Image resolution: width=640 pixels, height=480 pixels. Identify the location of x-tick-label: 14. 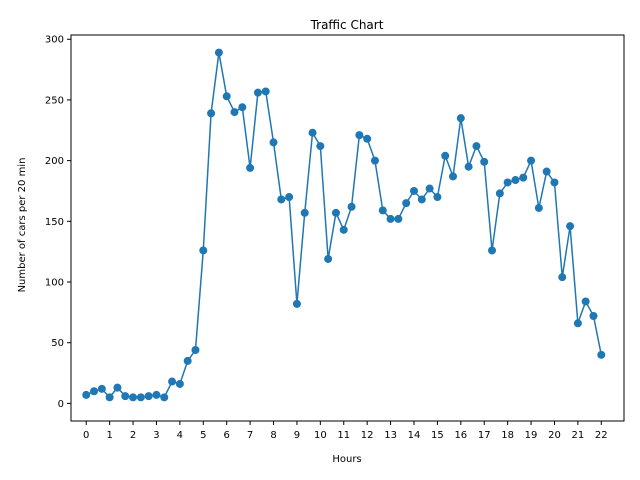
(414, 435).